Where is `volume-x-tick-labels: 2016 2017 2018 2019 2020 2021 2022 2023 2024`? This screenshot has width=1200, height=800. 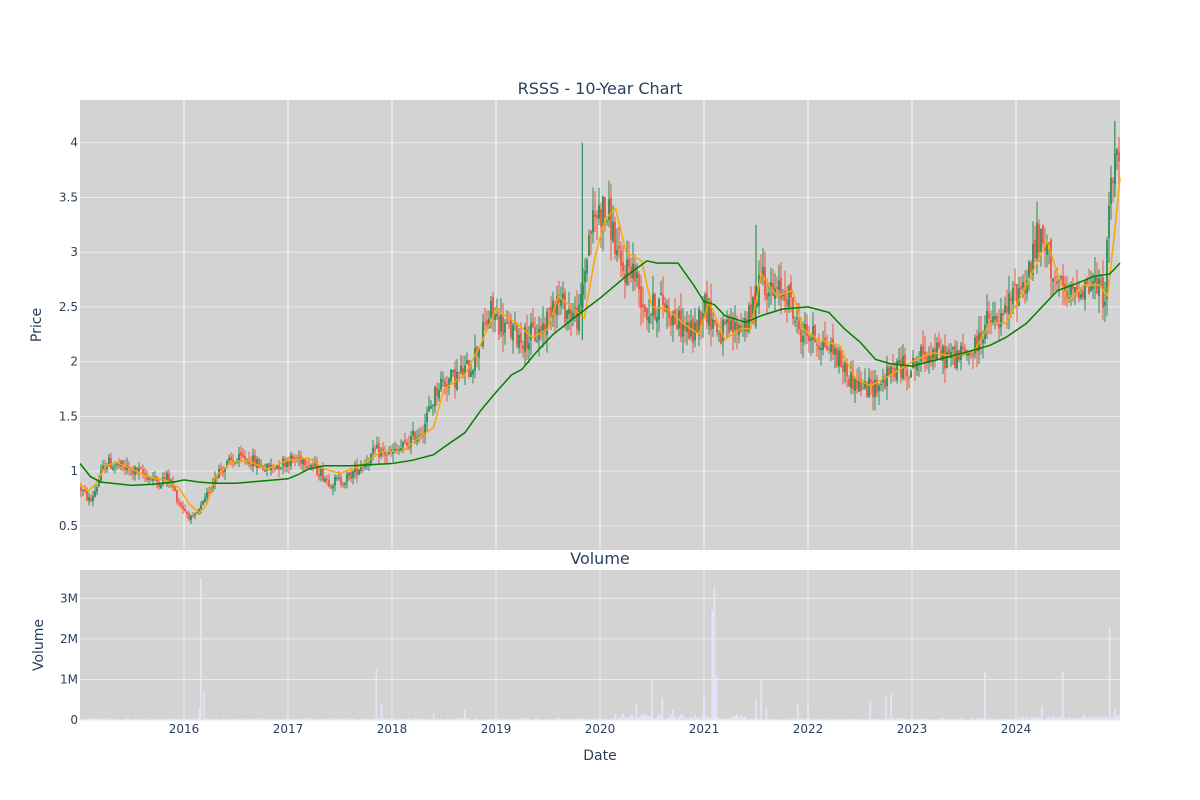
volume-x-tick-labels: 2016 2017 2018 2019 2020 2021 2022 2023 2024 is located at coordinates (600, 729).